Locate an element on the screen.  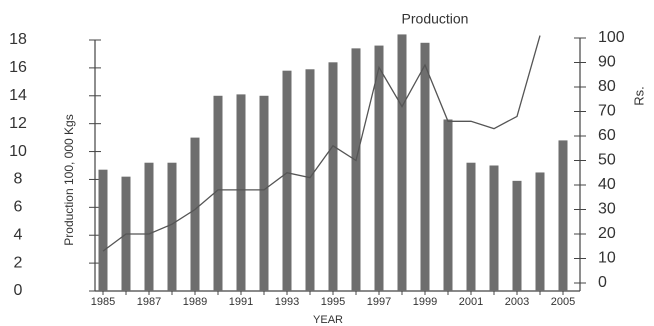
y2-tick-label: 0 is located at coordinates (602, 282).